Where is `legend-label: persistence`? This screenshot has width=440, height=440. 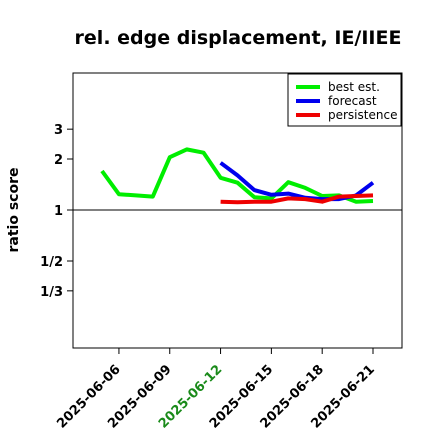
legend-label: persistence is located at coordinates (362, 115).